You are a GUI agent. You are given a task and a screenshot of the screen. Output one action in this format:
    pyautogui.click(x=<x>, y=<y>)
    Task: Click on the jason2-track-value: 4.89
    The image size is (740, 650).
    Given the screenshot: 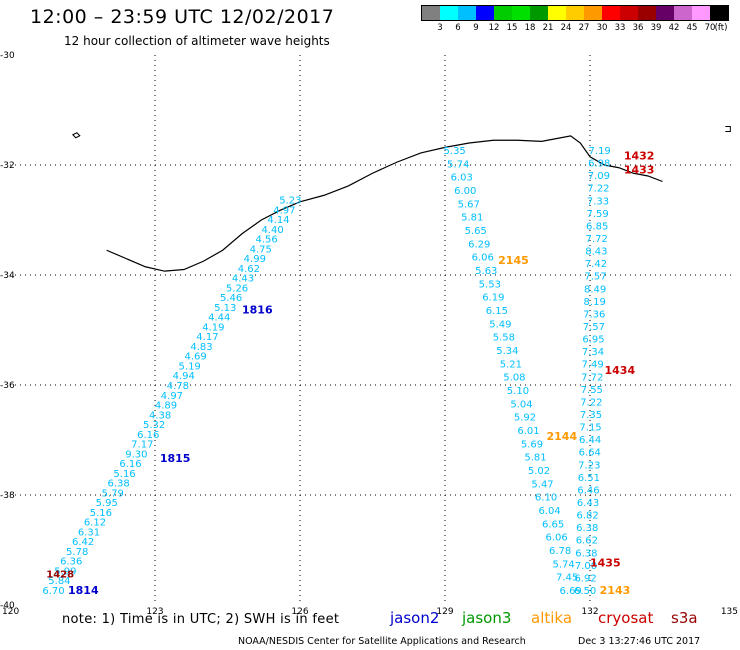 What is the action you would take?
    pyautogui.click(x=166, y=406)
    